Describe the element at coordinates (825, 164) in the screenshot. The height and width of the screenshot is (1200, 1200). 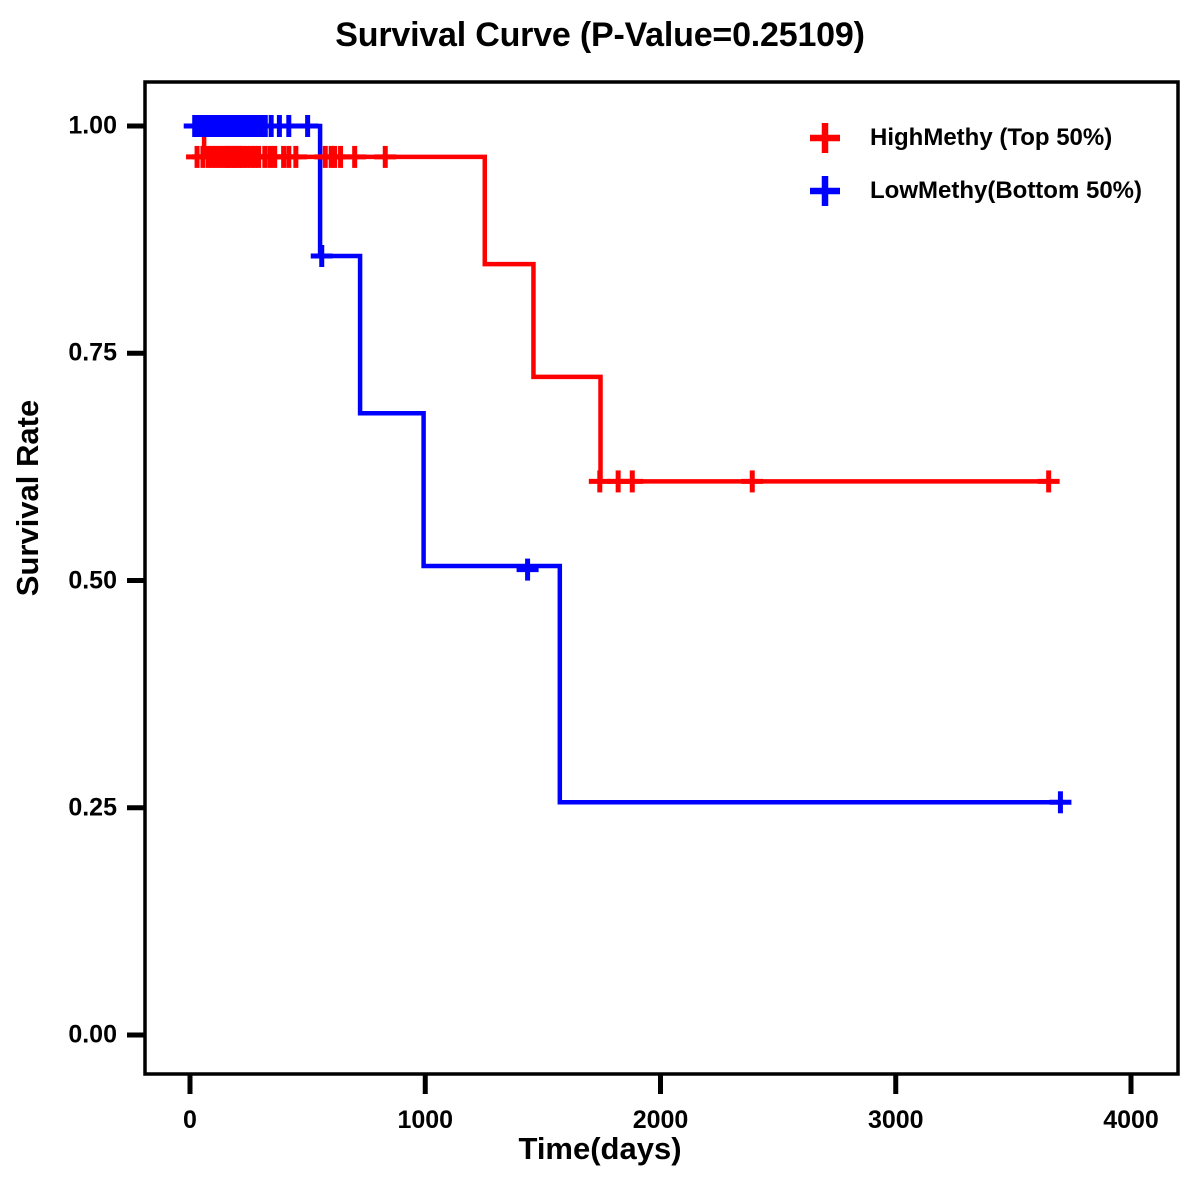
I see `legend-markers` at that location.